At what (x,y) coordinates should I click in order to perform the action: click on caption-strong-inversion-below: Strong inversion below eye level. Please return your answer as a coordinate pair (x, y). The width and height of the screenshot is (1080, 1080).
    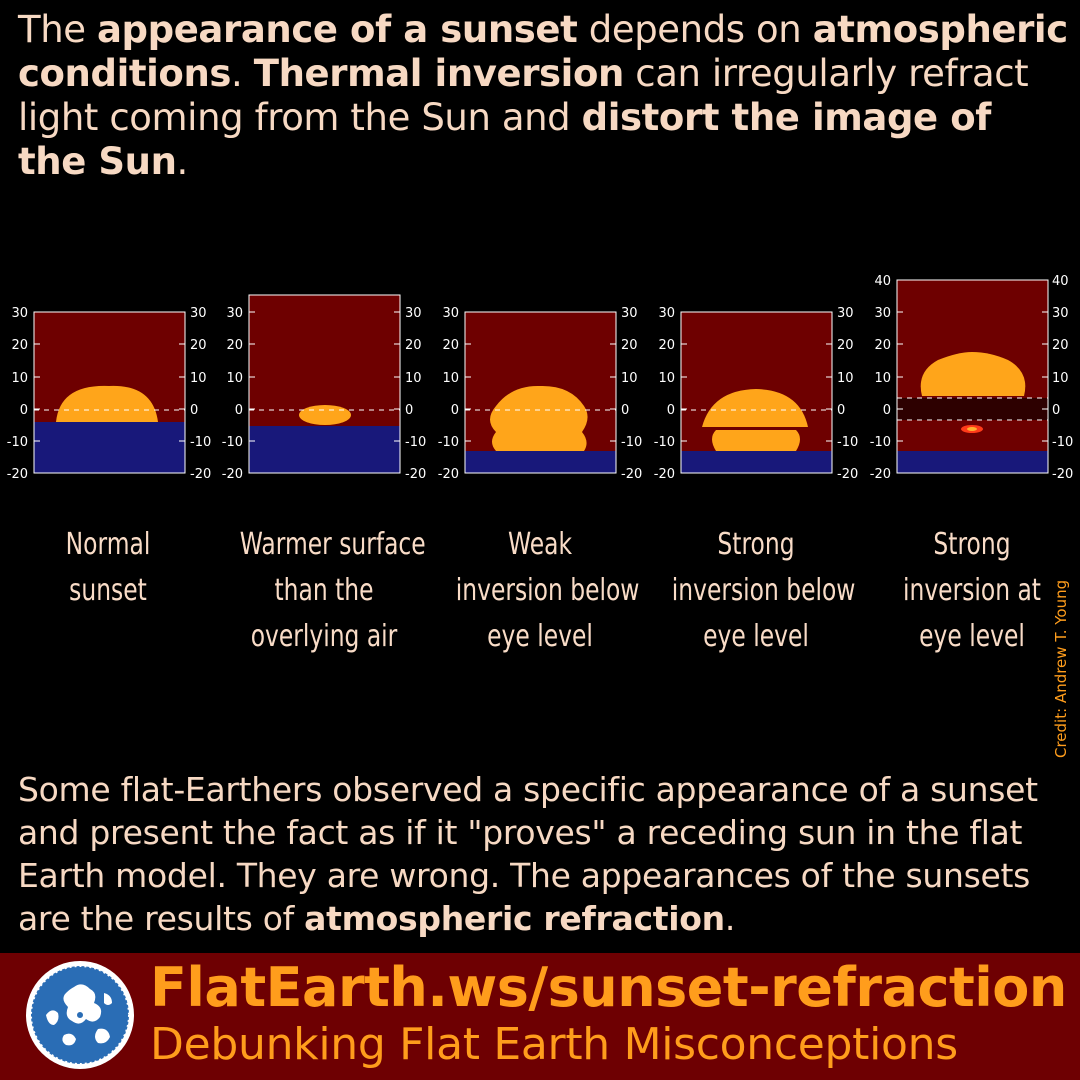
    Looking at the image, I should click on (764, 591).